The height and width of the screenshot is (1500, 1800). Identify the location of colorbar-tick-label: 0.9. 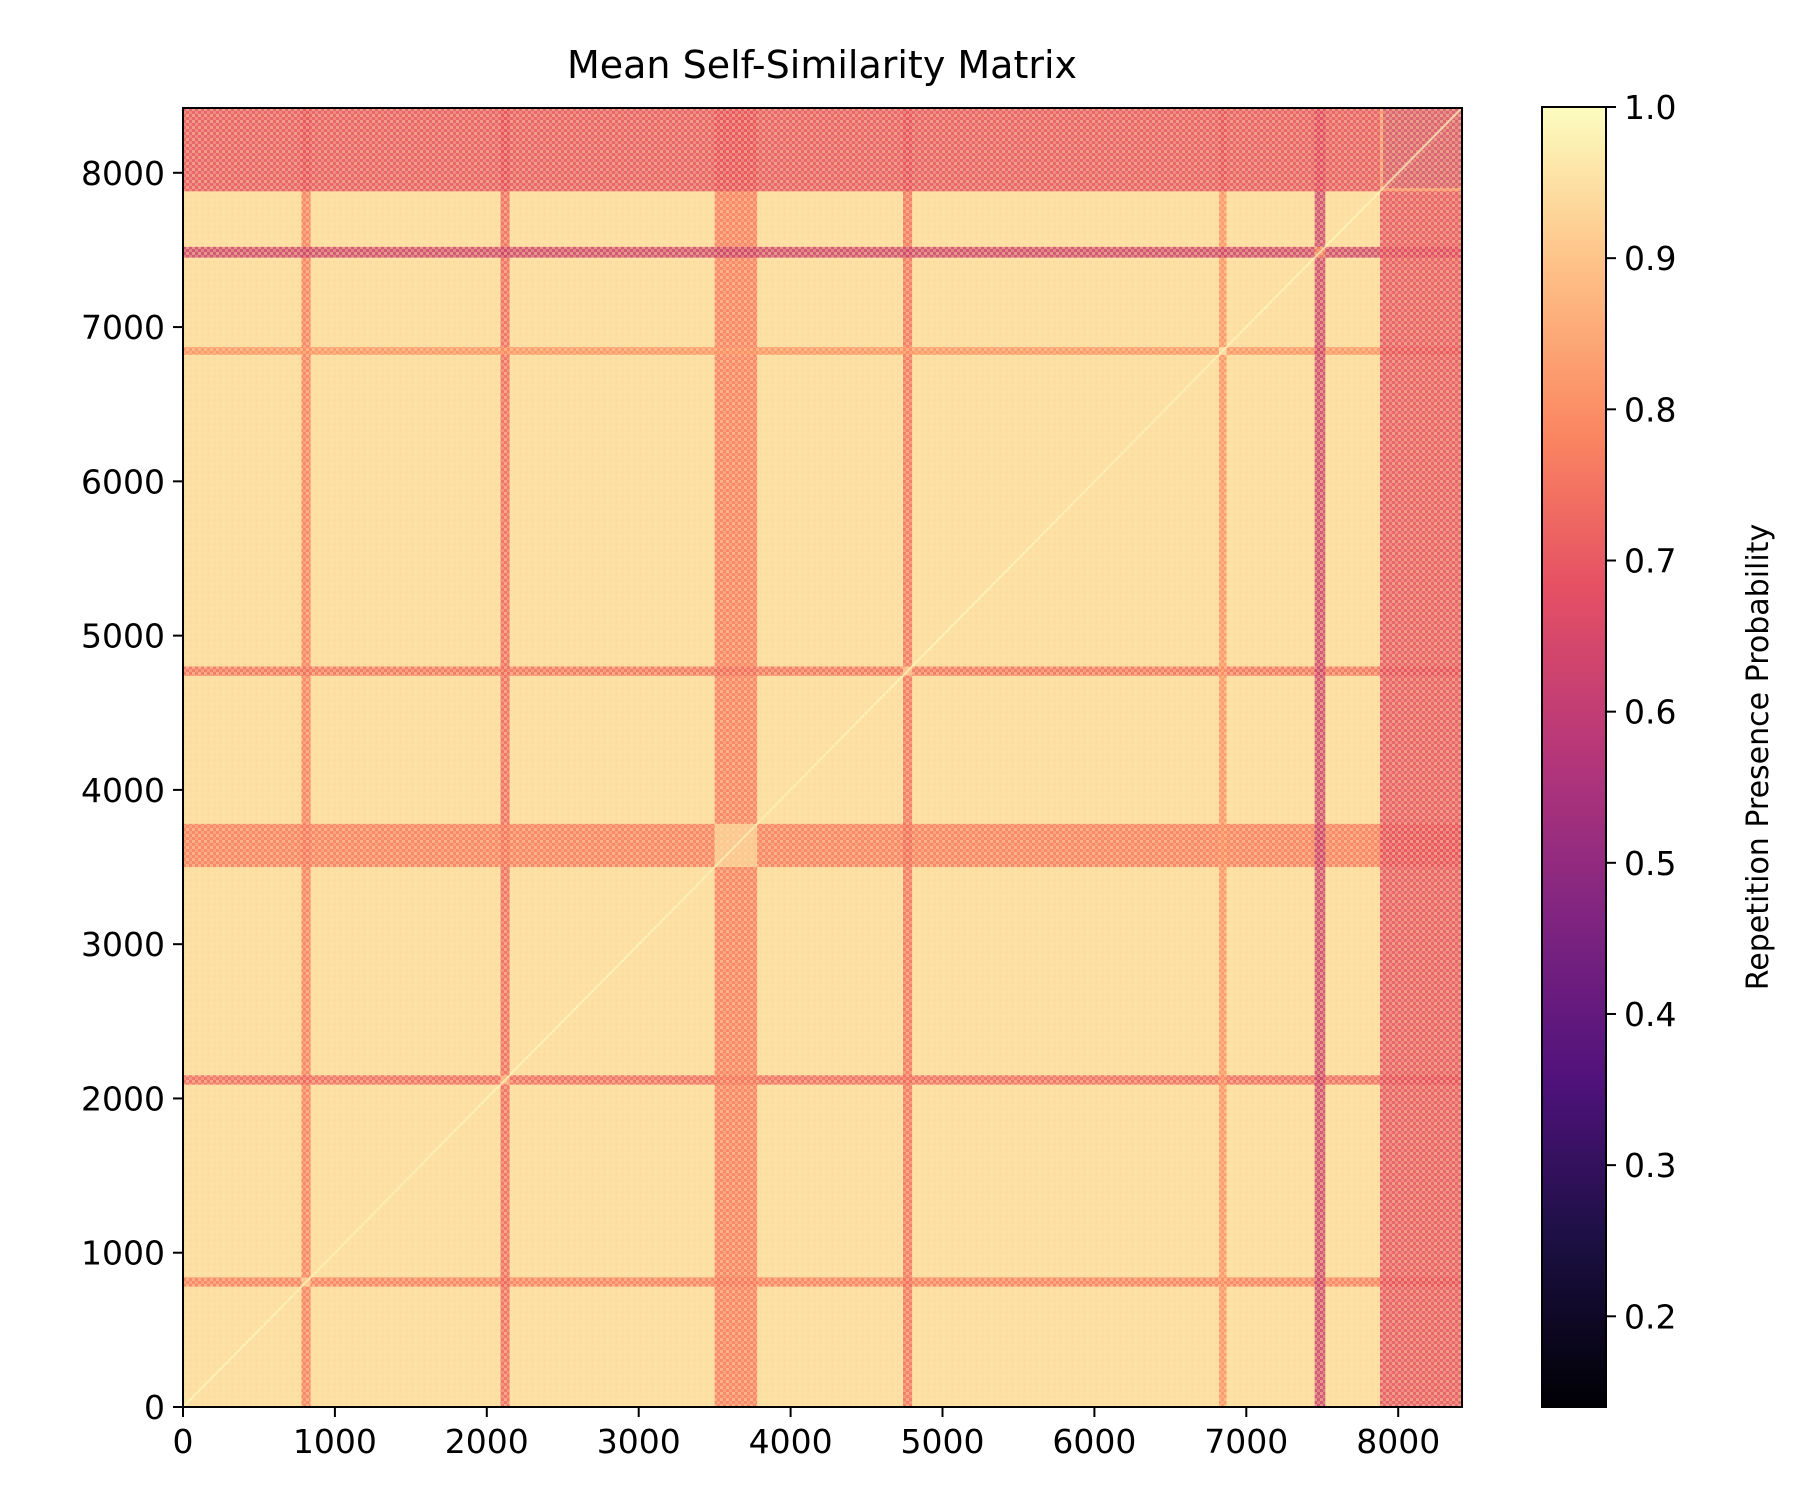
(1650, 258).